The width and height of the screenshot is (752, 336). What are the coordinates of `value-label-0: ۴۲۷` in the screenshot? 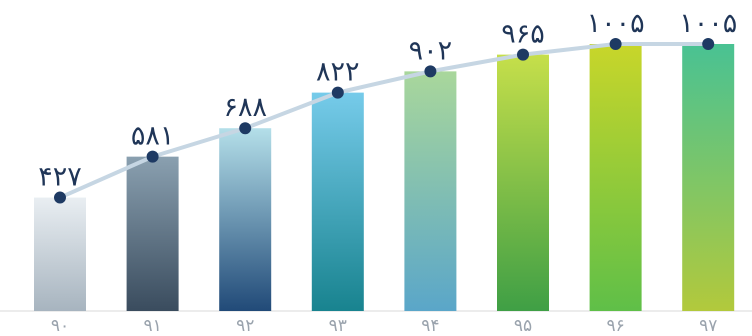 It's located at (60, 177).